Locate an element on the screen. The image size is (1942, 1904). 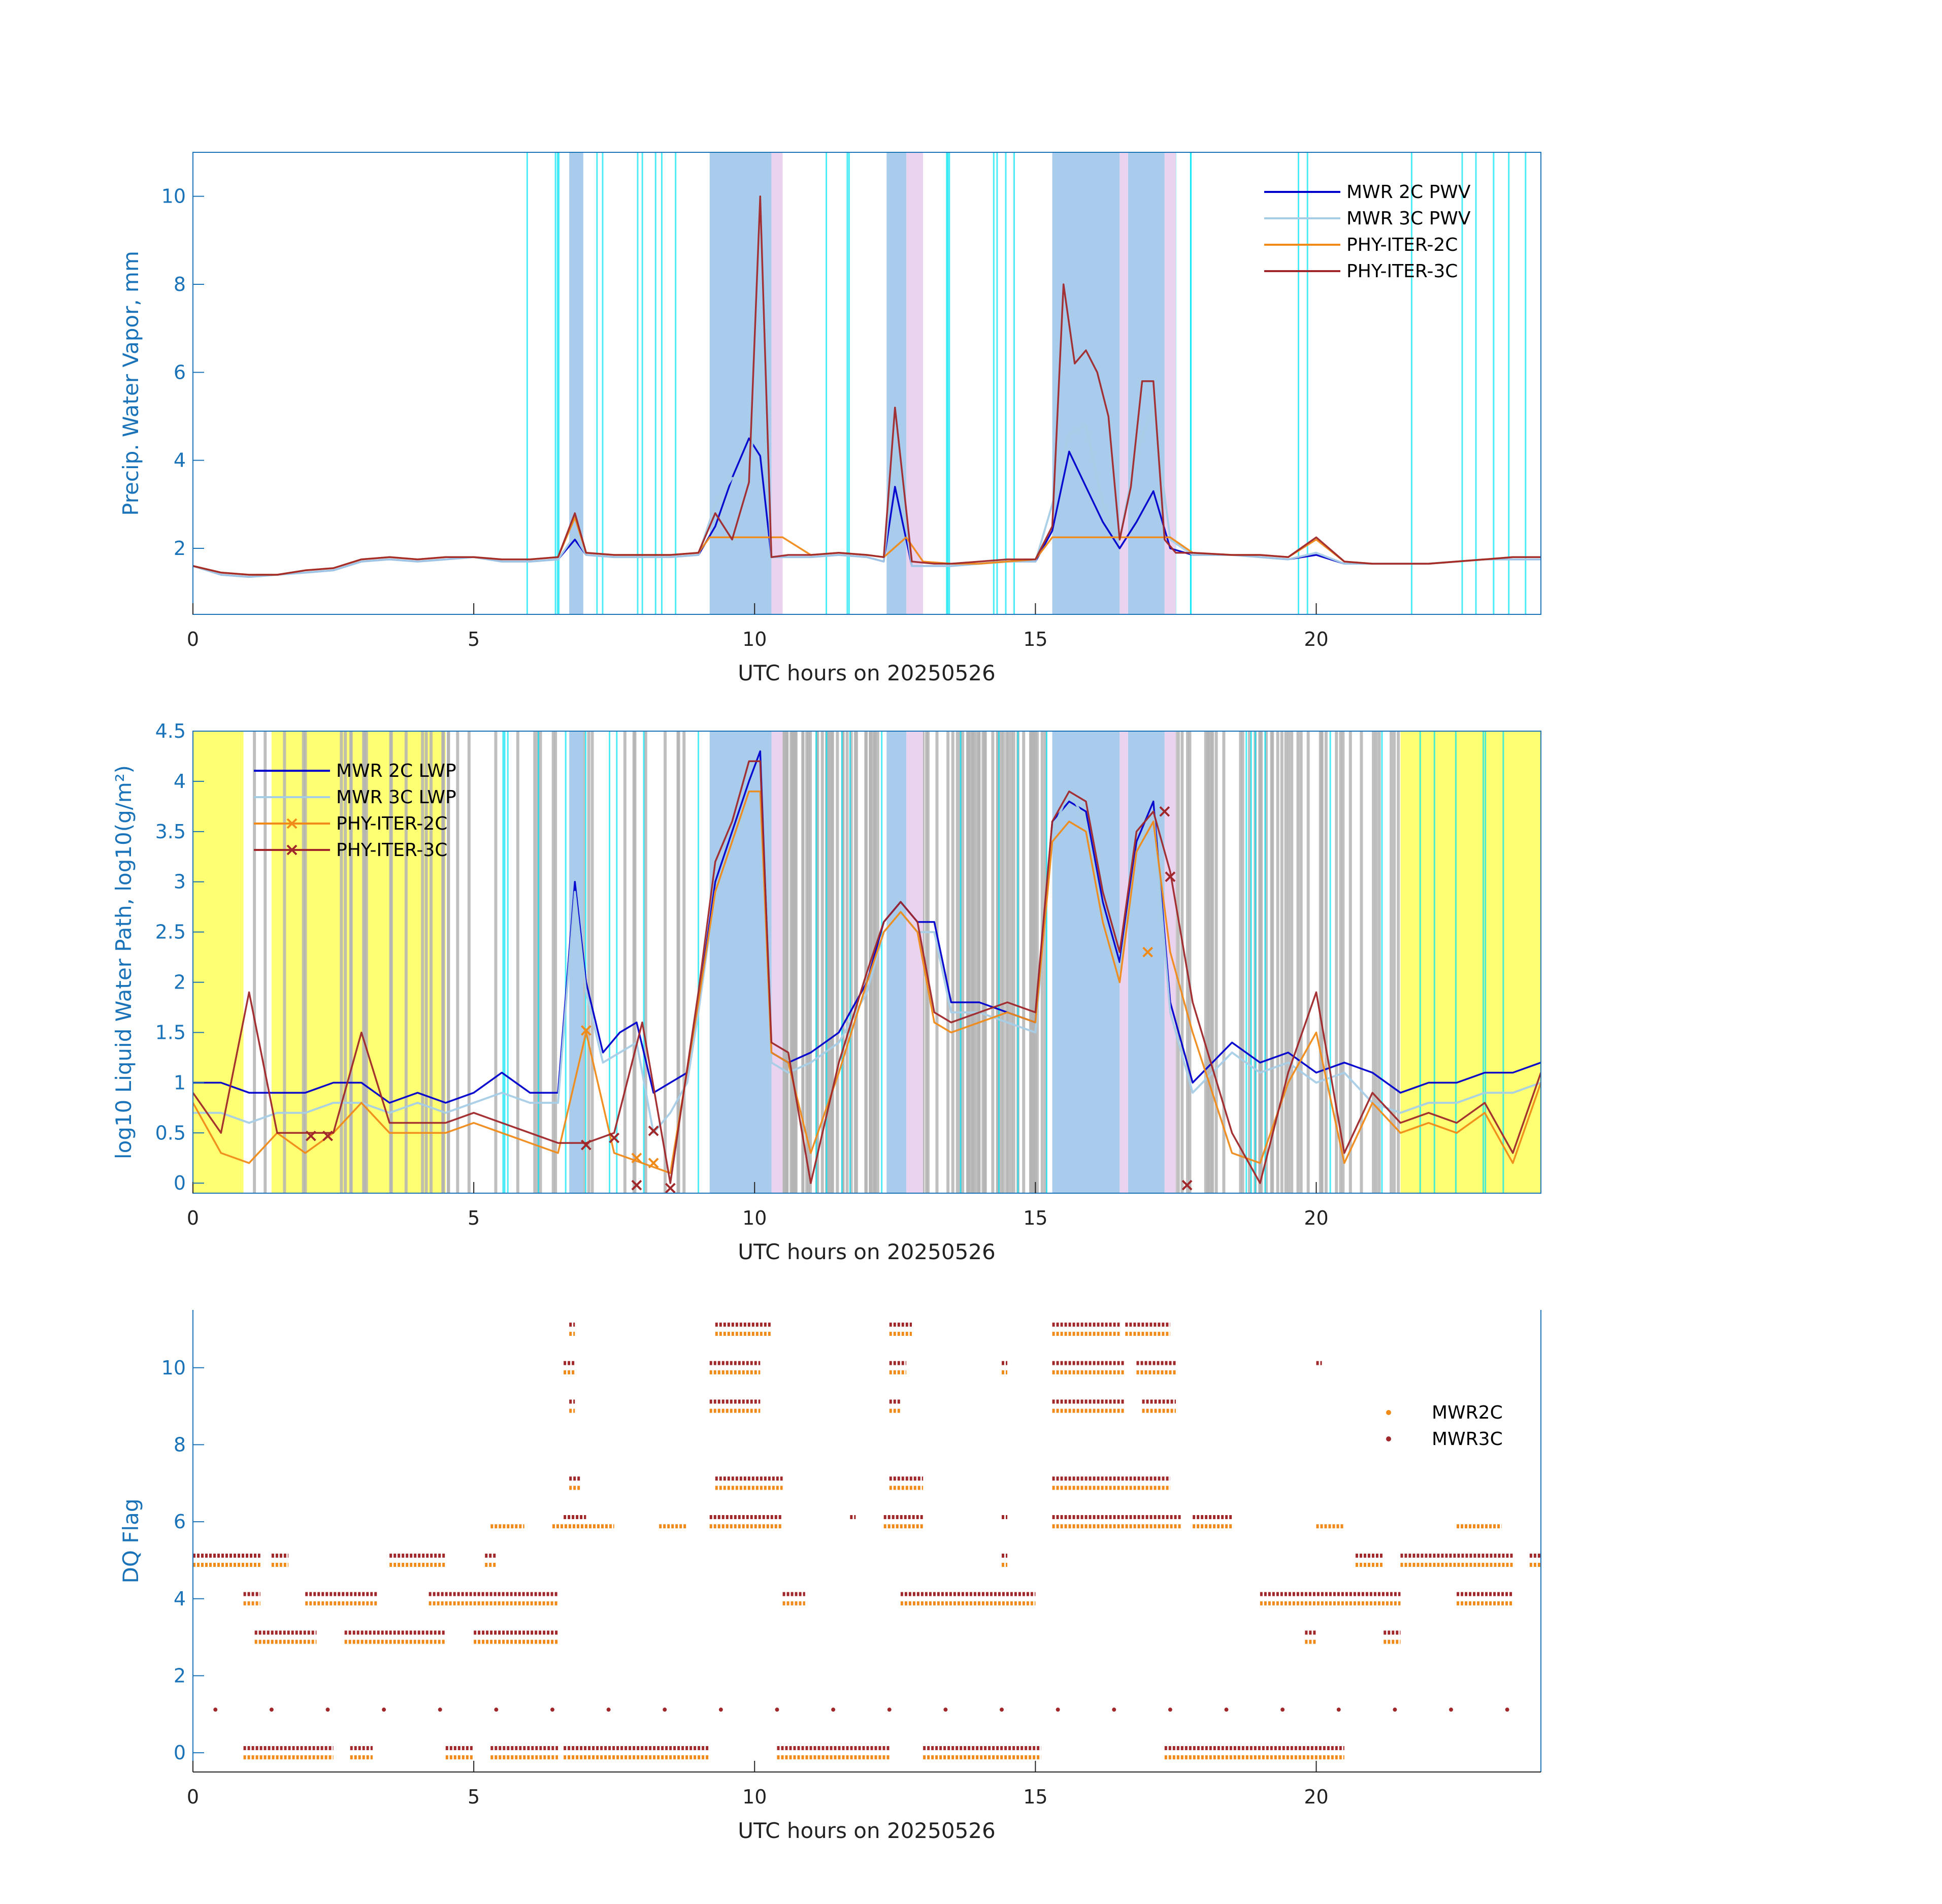
pwv-y-ticks: 2 4 6 8 10 is located at coordinates (182, 373).